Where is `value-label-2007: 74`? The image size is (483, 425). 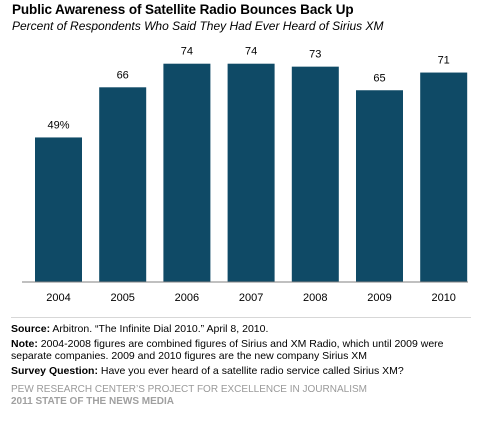 value-label-2007: 74 is located at coordinates (251, 52).